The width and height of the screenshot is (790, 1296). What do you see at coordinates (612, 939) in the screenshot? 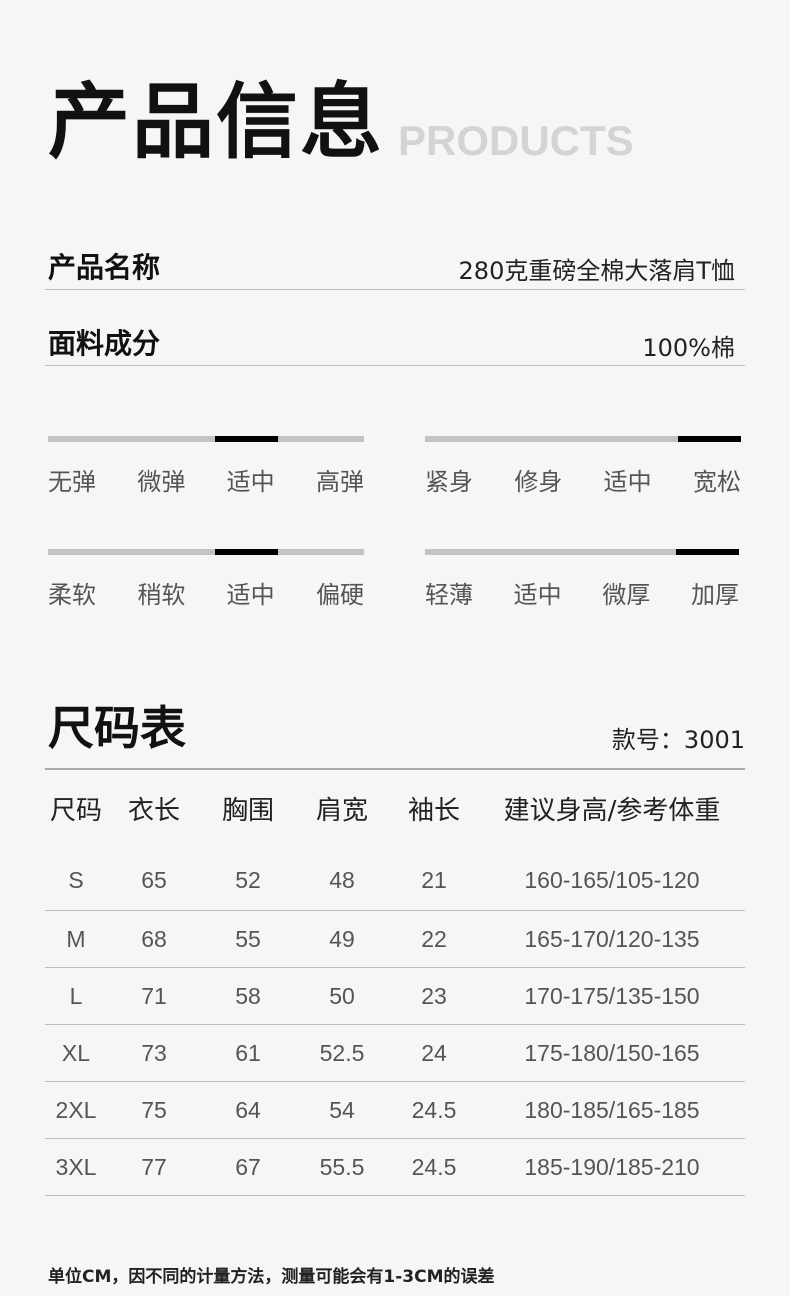
I see `table-cell: 165-170/120-135` at bounding box center [612, 939].